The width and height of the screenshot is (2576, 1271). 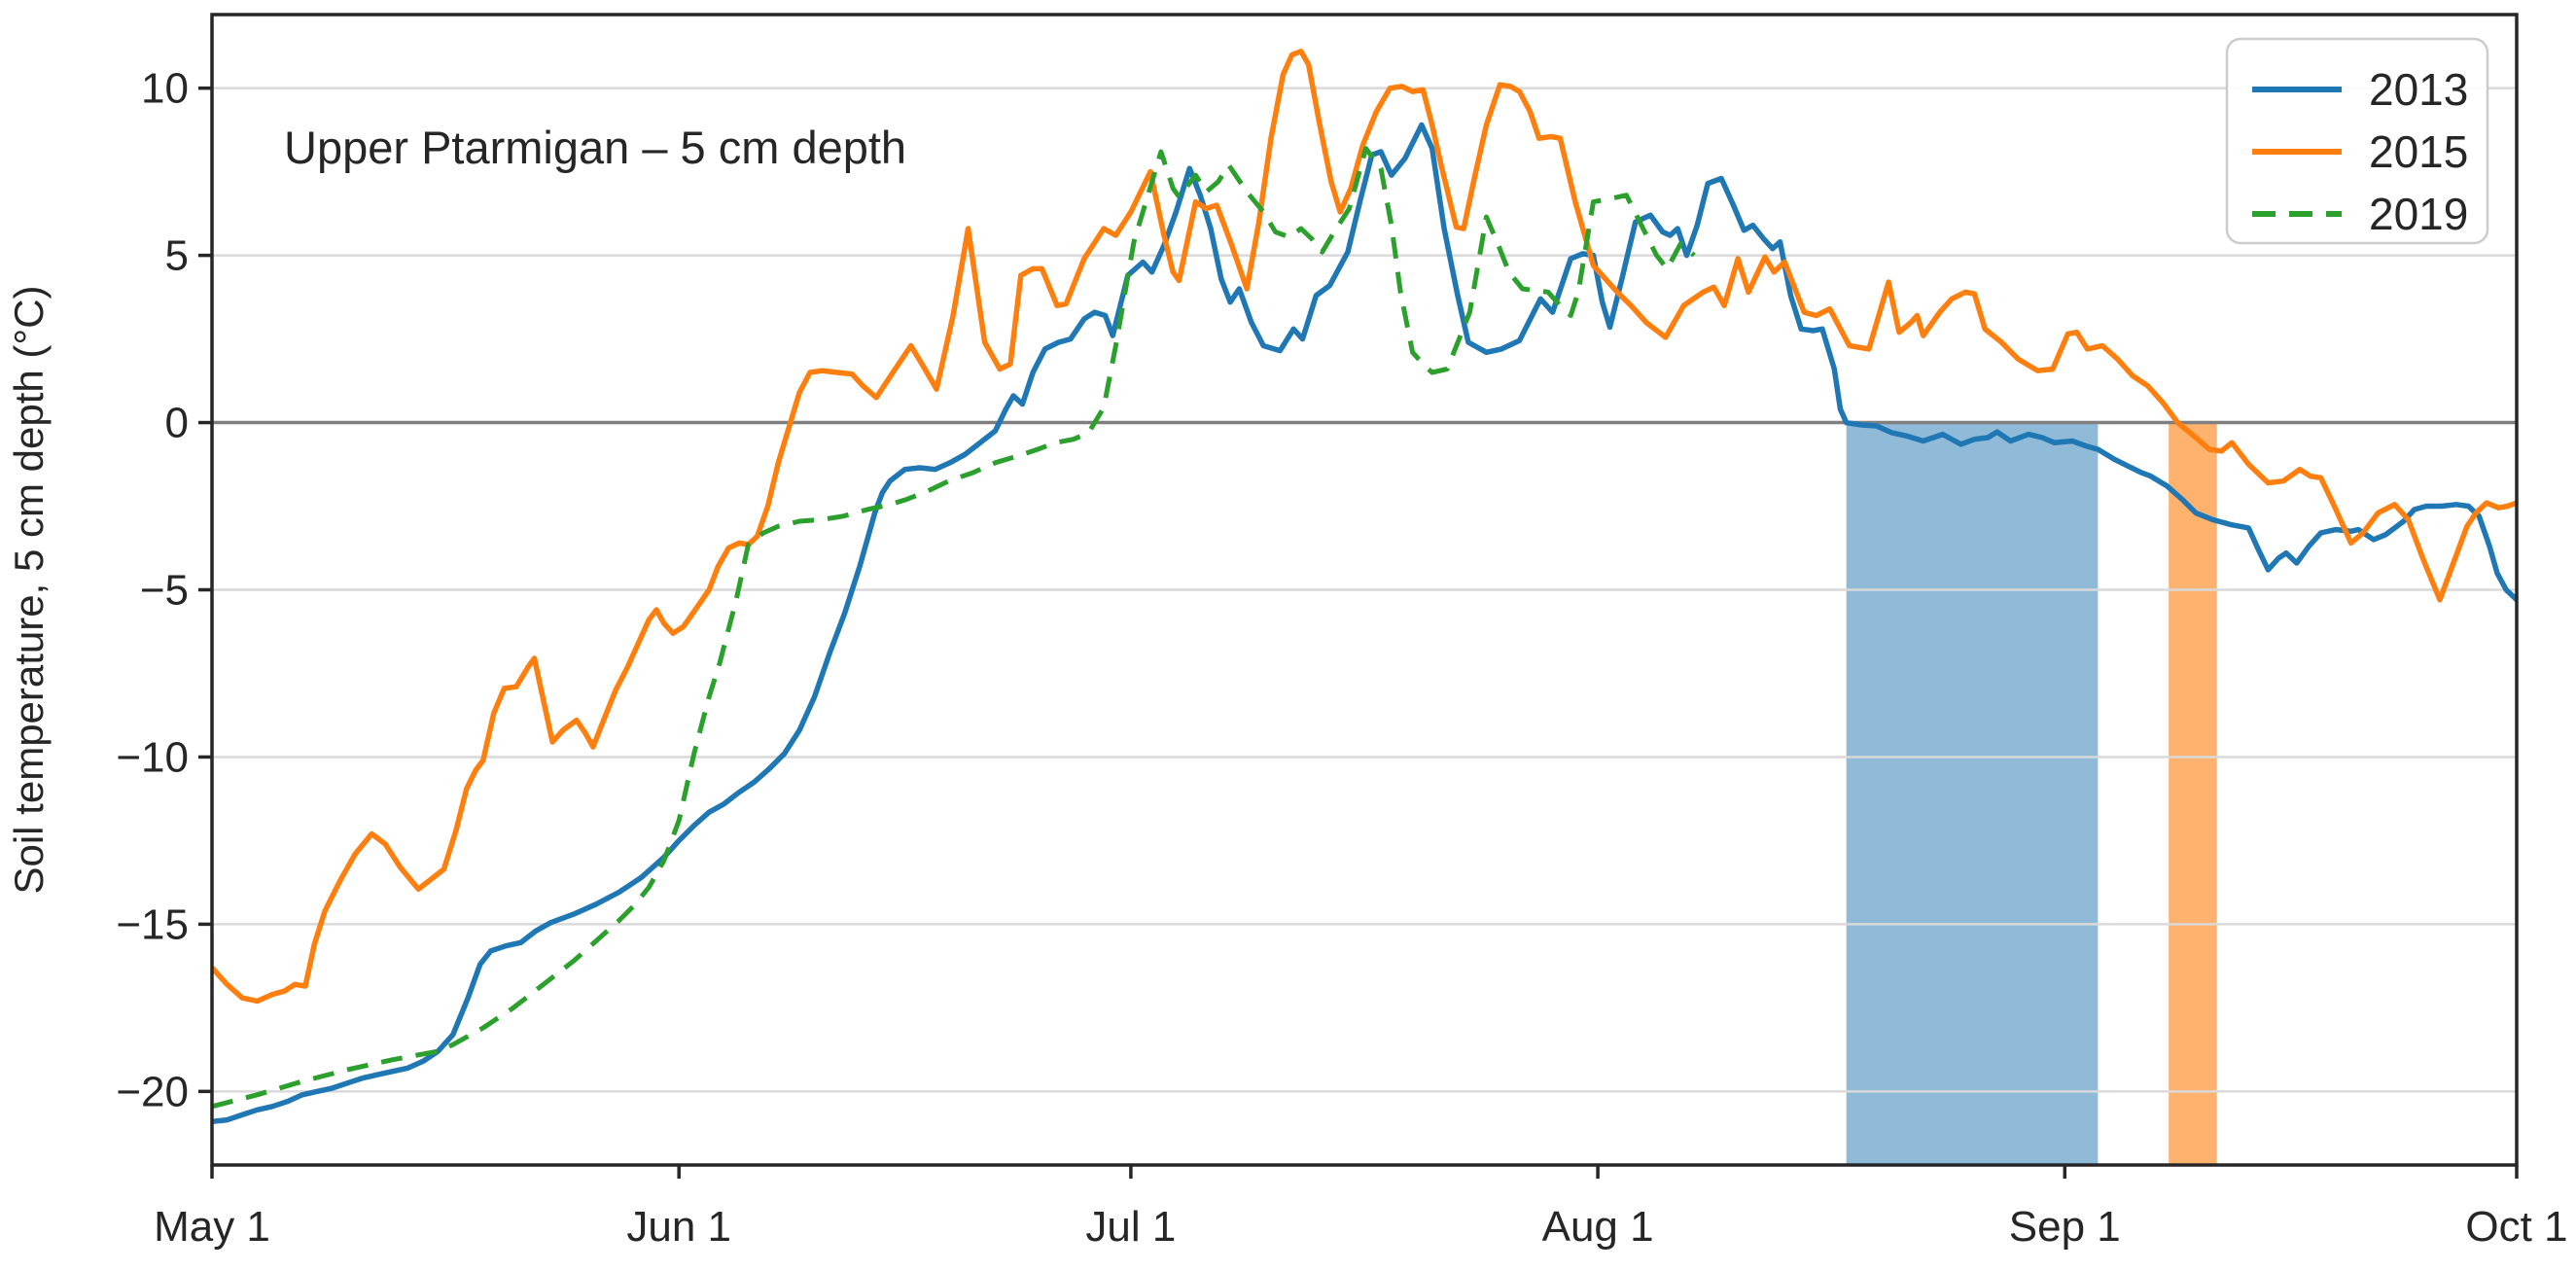 What do you see at coordinates (679, 1227) in the screenshot?
I see `xtick-label-Jun-1: Jun 1` at bounding box center [679, 1227].